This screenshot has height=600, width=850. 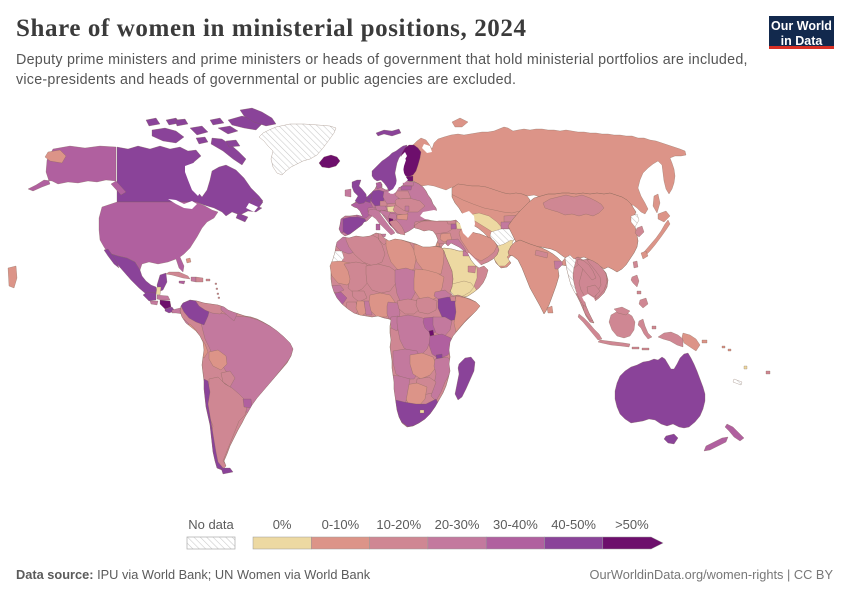 I want to click on svg-text: No data, so click(x=211, y=524).